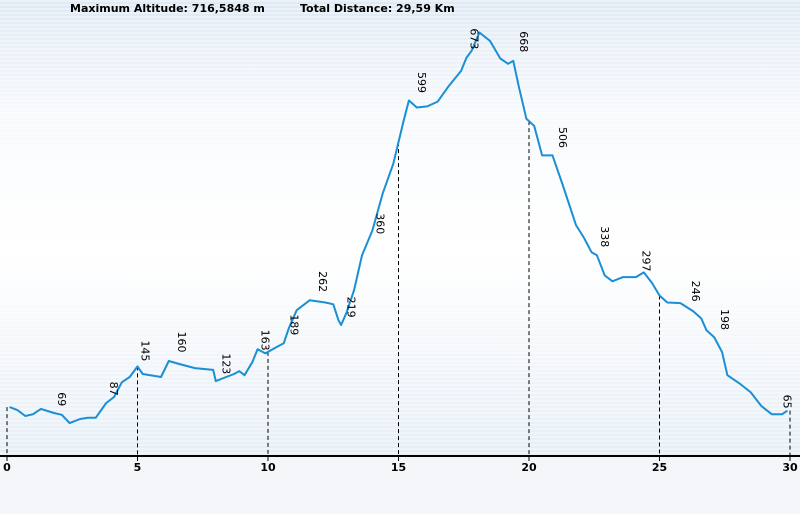 Image resolution: width=800 pixels, height=514 pixels. I want to click on total-distance: Total Distance: 29,59 Km, so click(377, 8).